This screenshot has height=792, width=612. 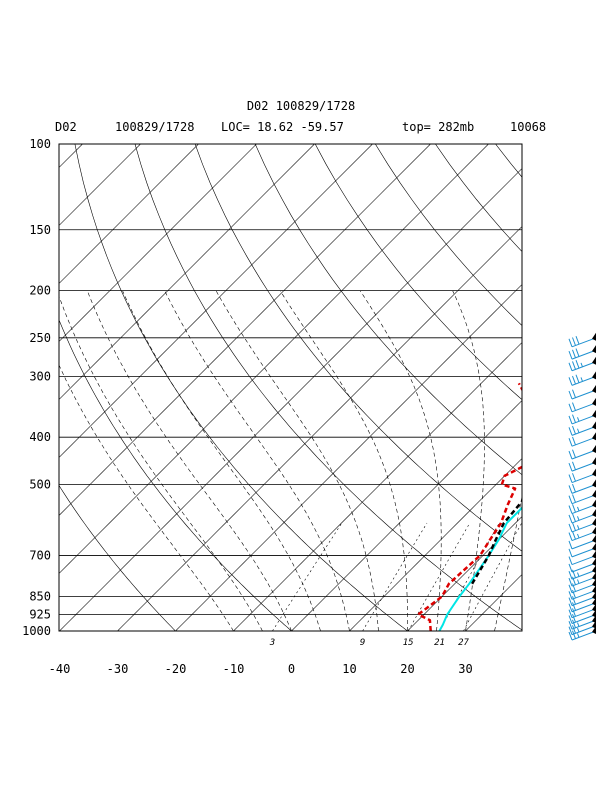 What do you see at coordinates (36, 631) in the screenshot?
I see `pressure-tick-label: 1000` at bounding box center [36, 631].